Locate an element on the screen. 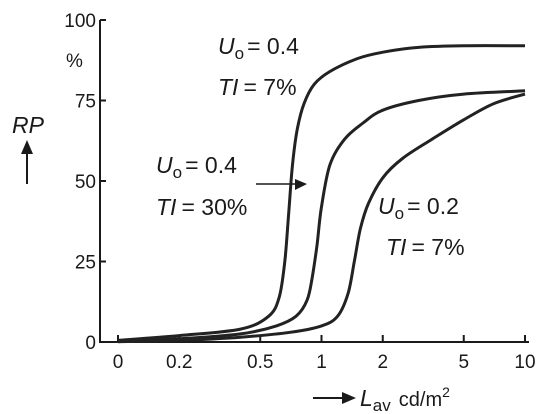 Image resolution: width=546 pixels, height=414 pixels. annotation-series-3-ti: TI = 7% is located at coordinates (425, 247).